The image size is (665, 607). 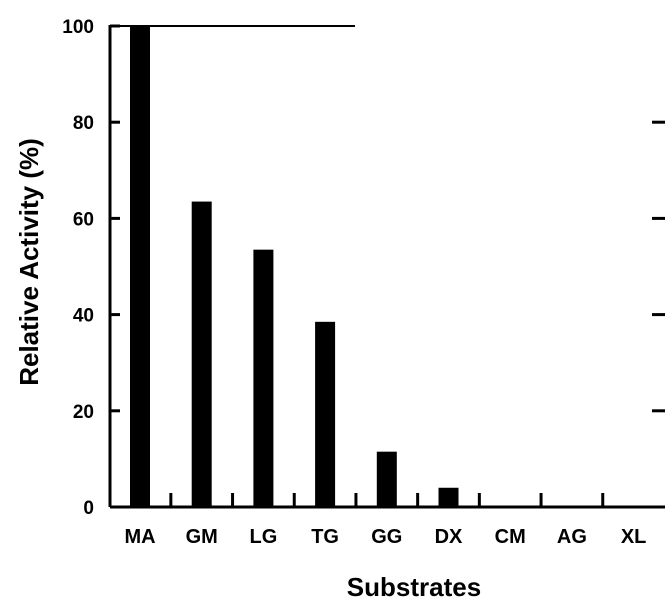 What do you see at coordinates (263, 378) in the screenshot?
I see `bar-lg` at bounding box center [263, 378].